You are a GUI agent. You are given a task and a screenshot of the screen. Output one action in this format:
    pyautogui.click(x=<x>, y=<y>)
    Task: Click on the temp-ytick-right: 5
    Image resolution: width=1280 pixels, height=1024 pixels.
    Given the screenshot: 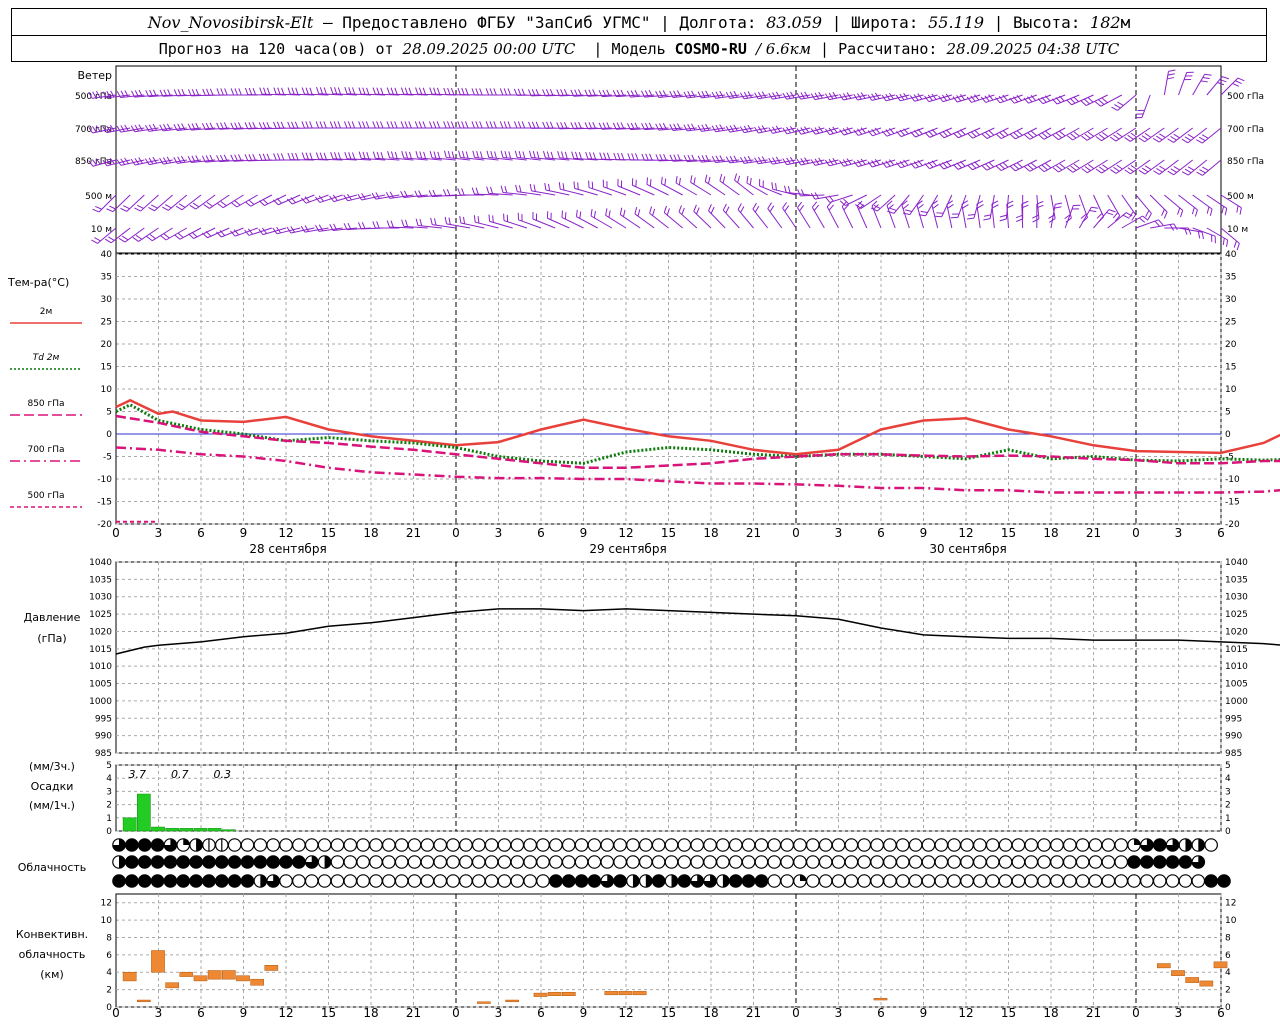 What is the action you would take?
    pyautogui.click(x=1228, y=413)
    